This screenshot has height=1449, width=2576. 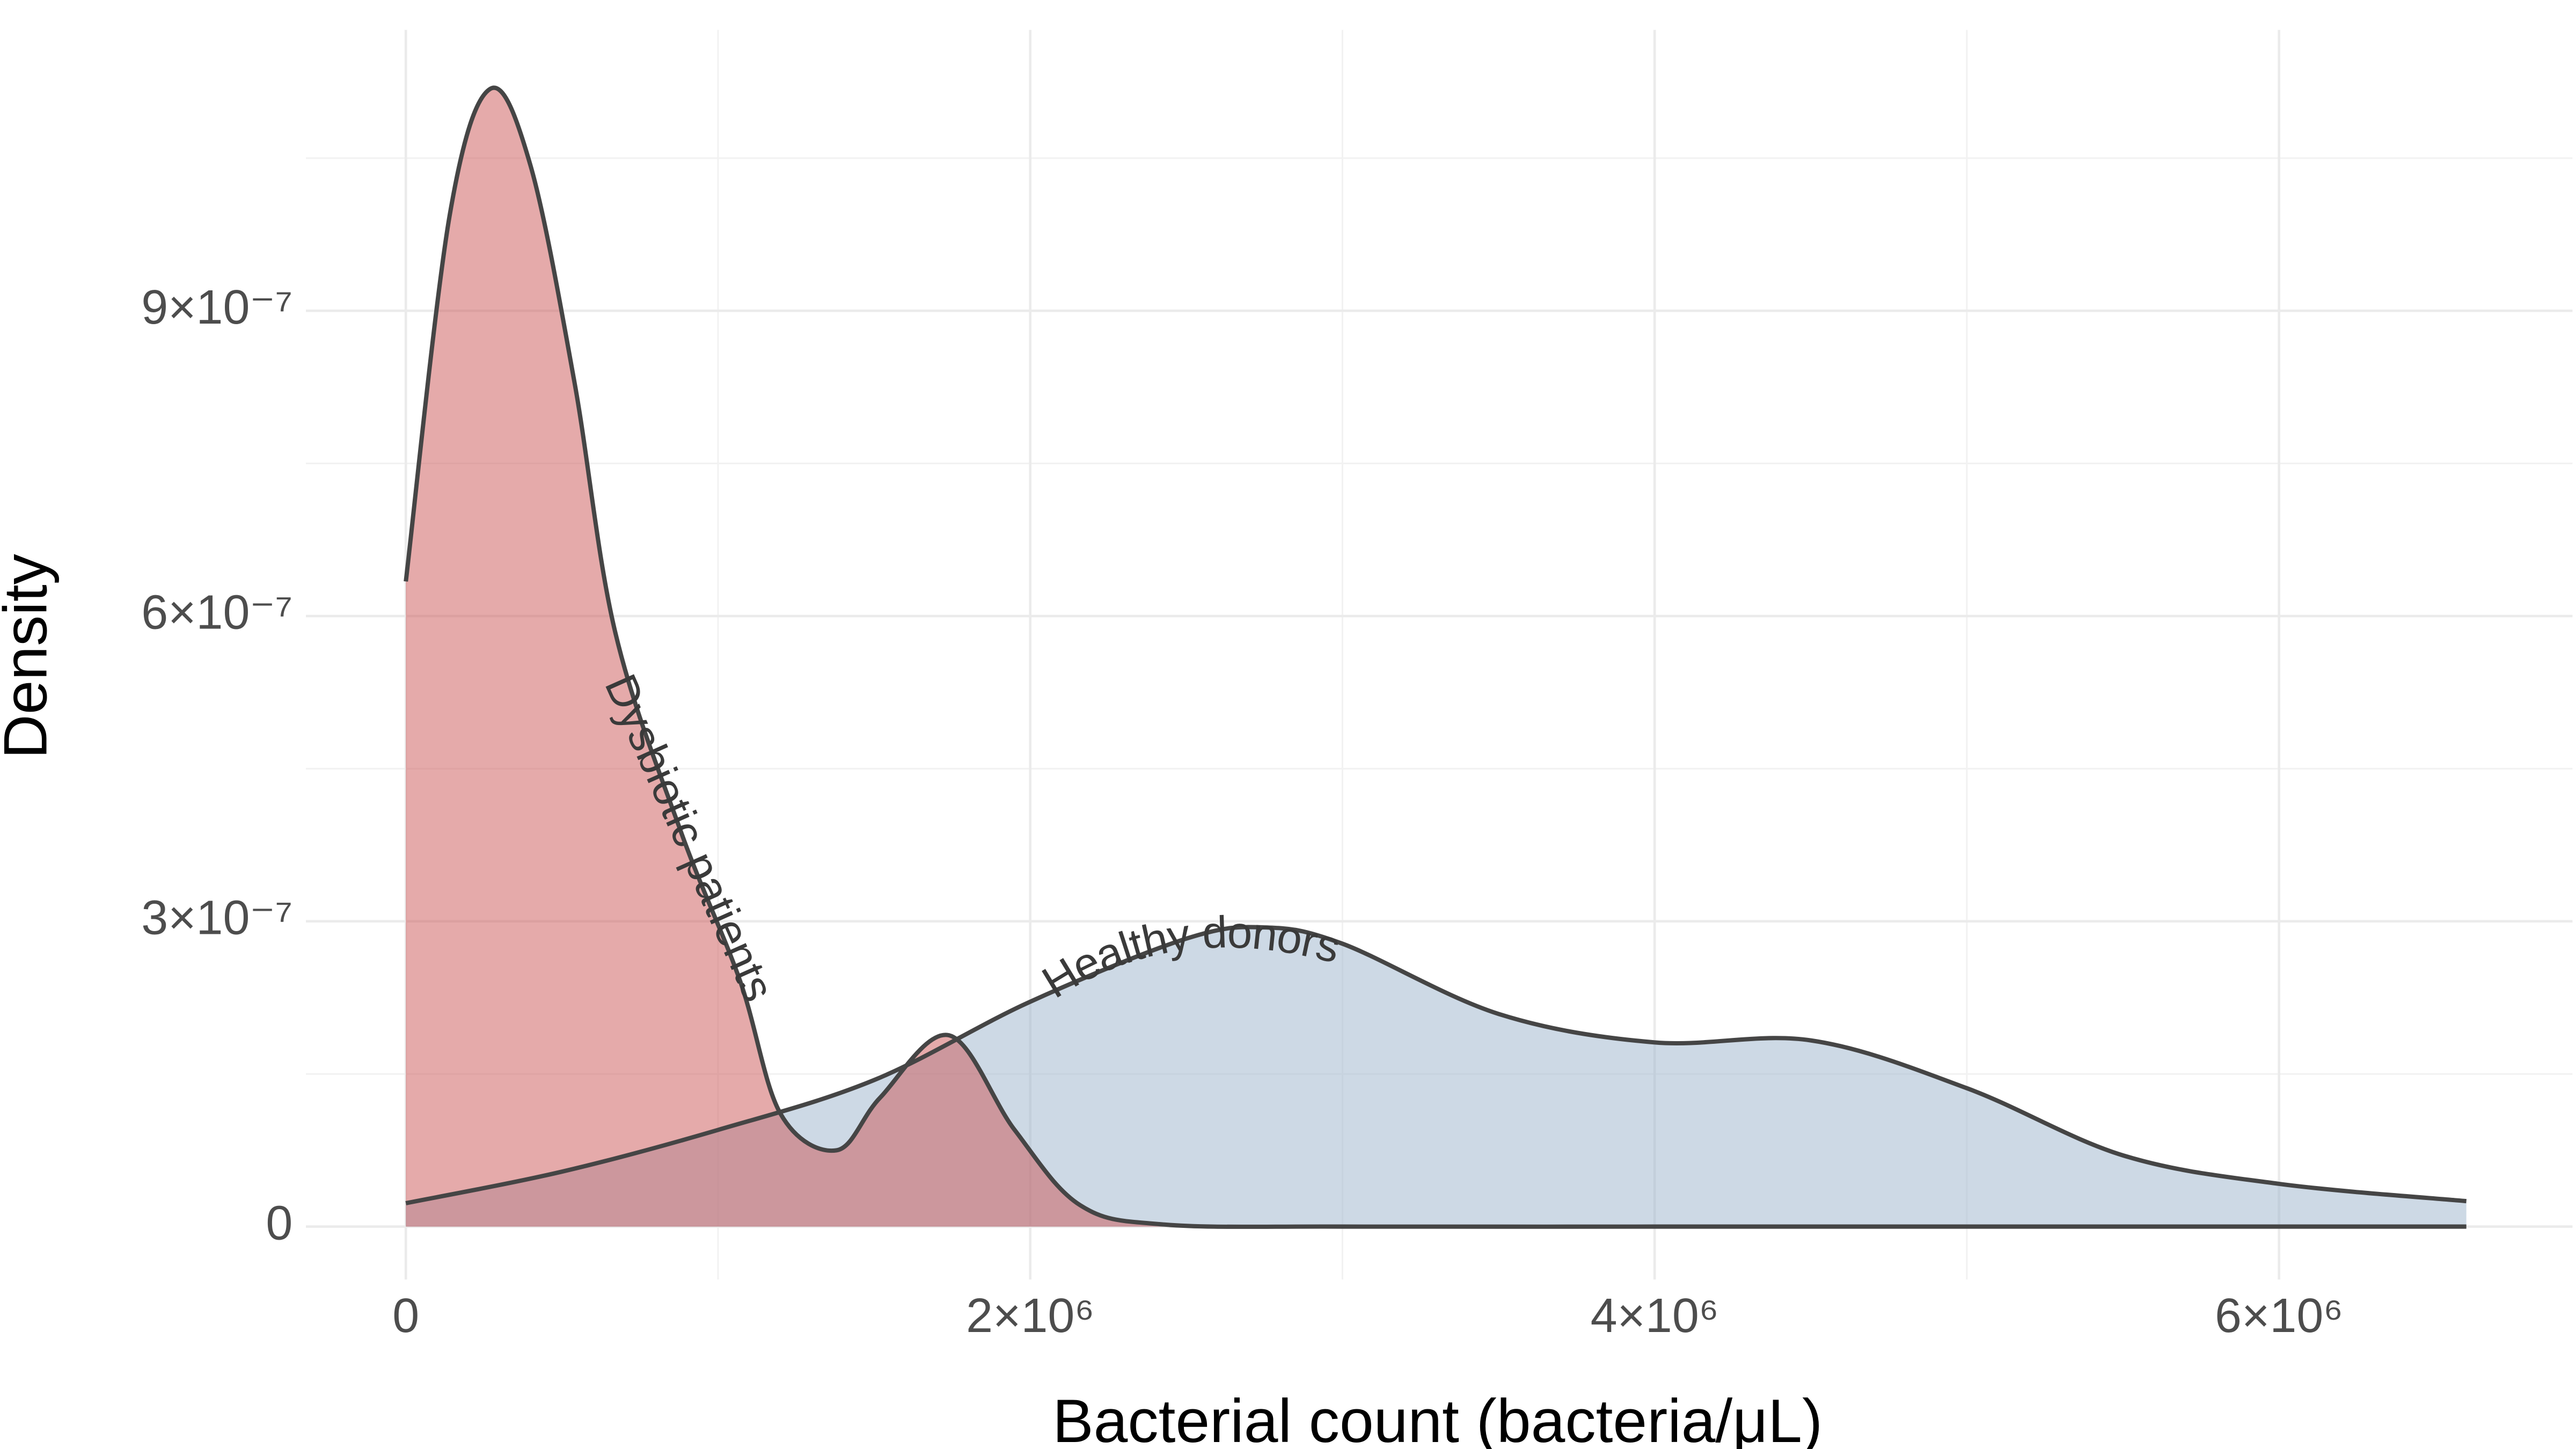 I want to click on x-axis-title: Bacterial count (bacteria/μL), so click(x=1437, y=1418).